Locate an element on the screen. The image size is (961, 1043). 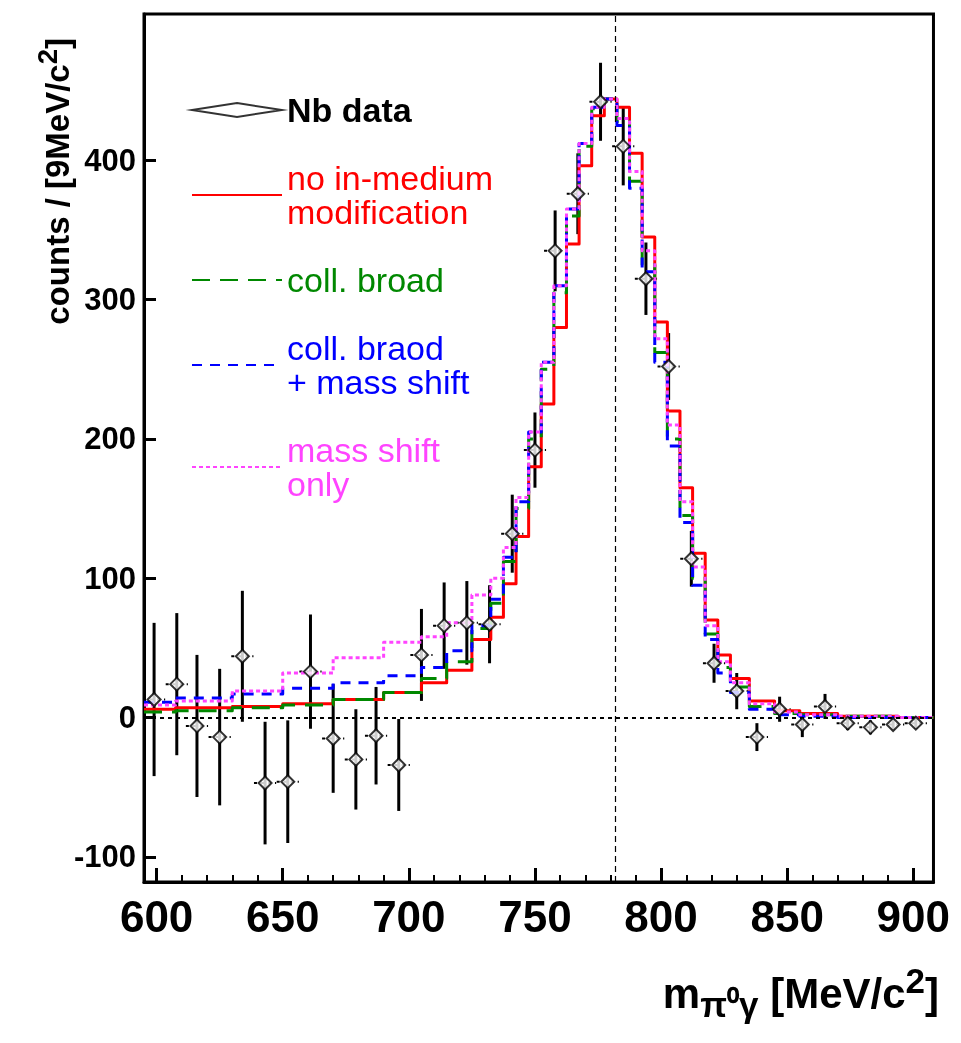
x-tick-label: 650 is located at coordinates (283, 916).